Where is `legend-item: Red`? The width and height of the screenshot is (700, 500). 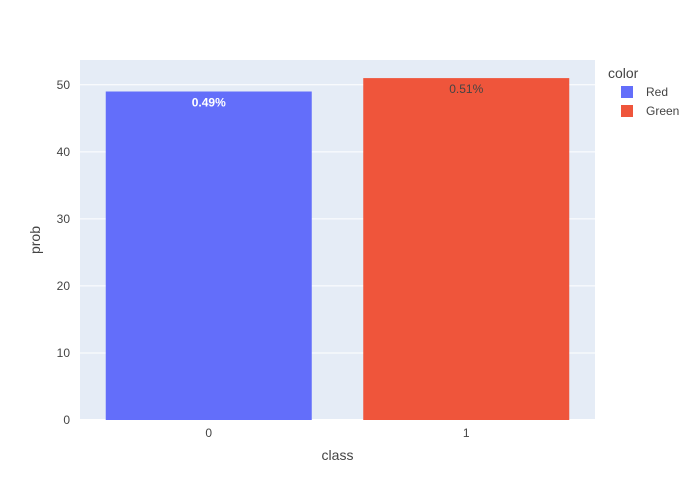 legend-item: Red is located at coordinates (644, 92).